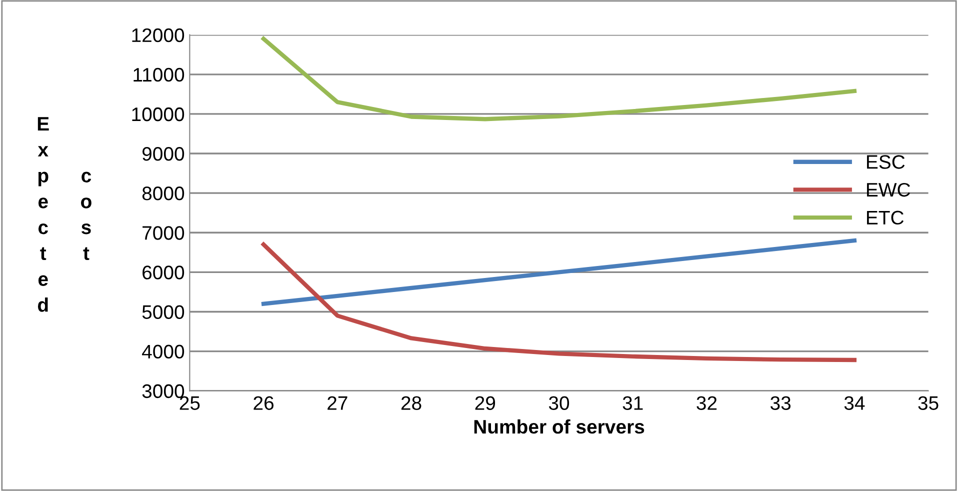  What do you see at coordinates (928, 403) in the screenshot?
I see `x-tick-label: 35` at bounding box center [928, 403].